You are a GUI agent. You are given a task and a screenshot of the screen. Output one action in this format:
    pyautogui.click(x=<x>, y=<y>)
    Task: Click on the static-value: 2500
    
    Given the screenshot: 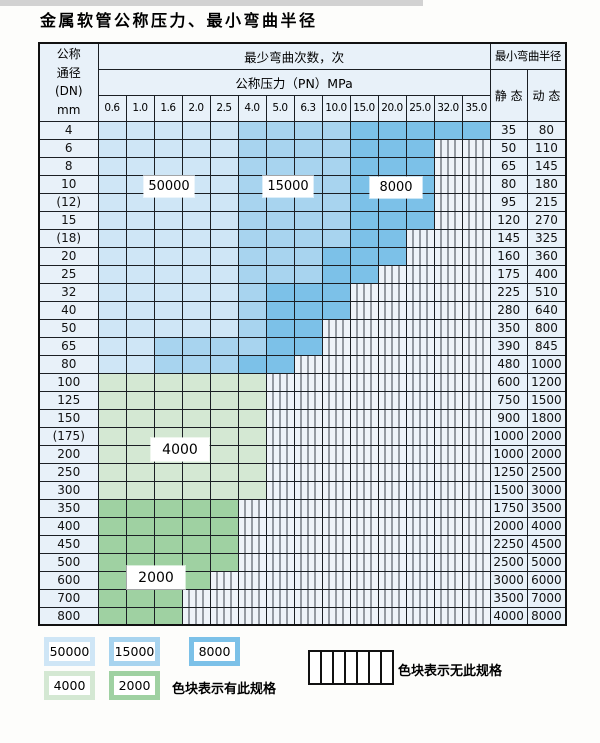 What is the action you would take?
    pyautogui.click(x=508, y=562)
    